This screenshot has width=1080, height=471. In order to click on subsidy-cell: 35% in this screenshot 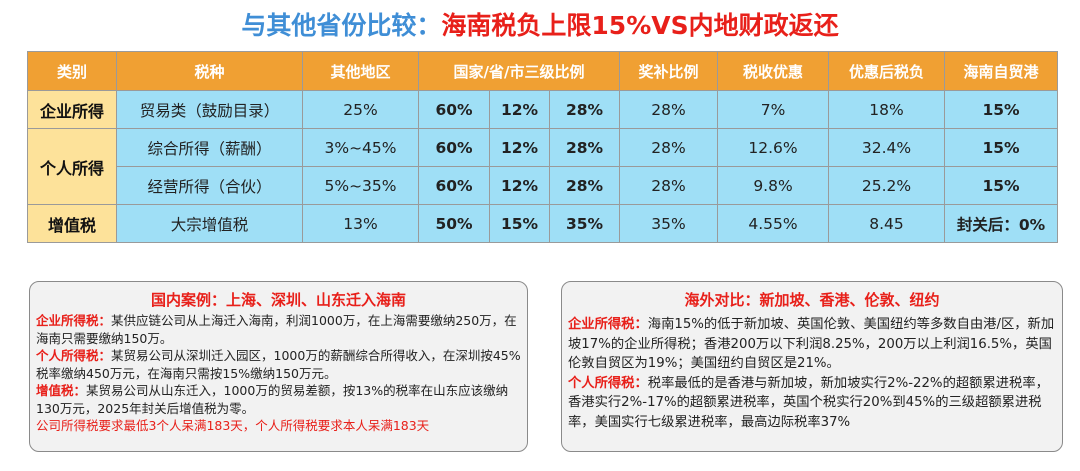, I will do `click(669, 223)`.